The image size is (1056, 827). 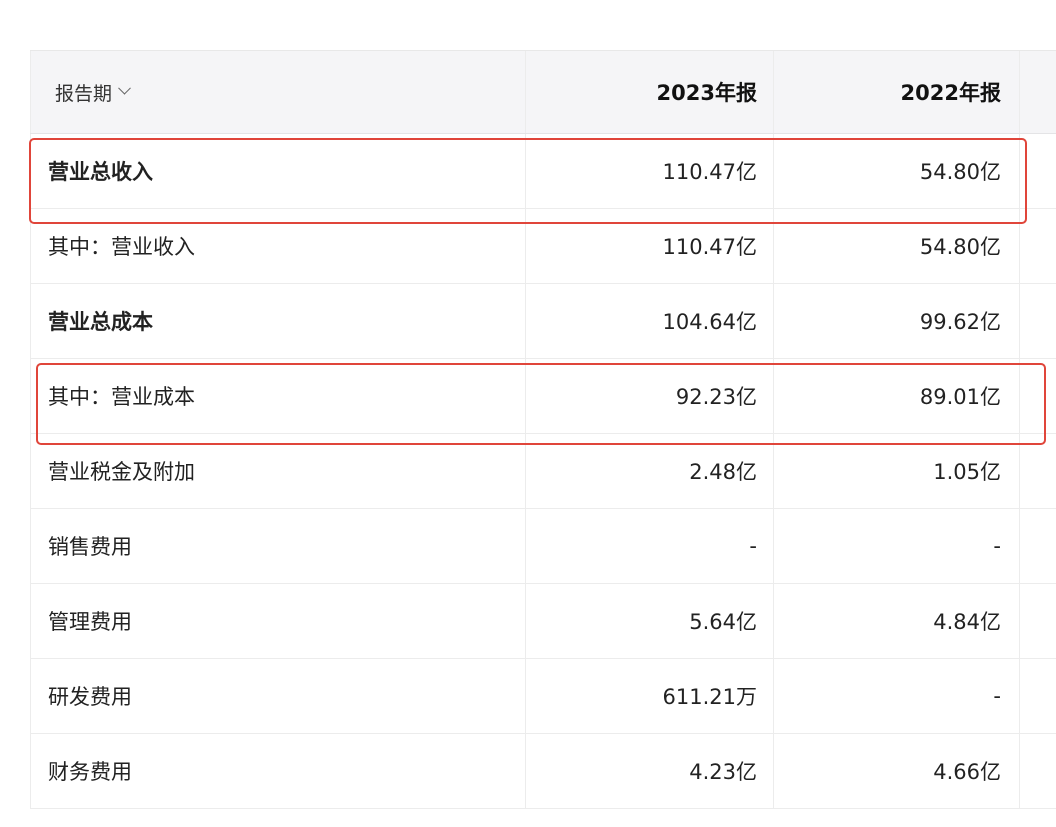 I want to click on chevron-down-icon, so click(x=124, y=88).